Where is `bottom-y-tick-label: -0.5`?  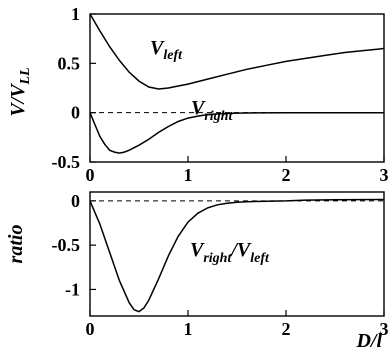 bottom-y-tick-label: -0.5 is located at coordinates (66, 245).